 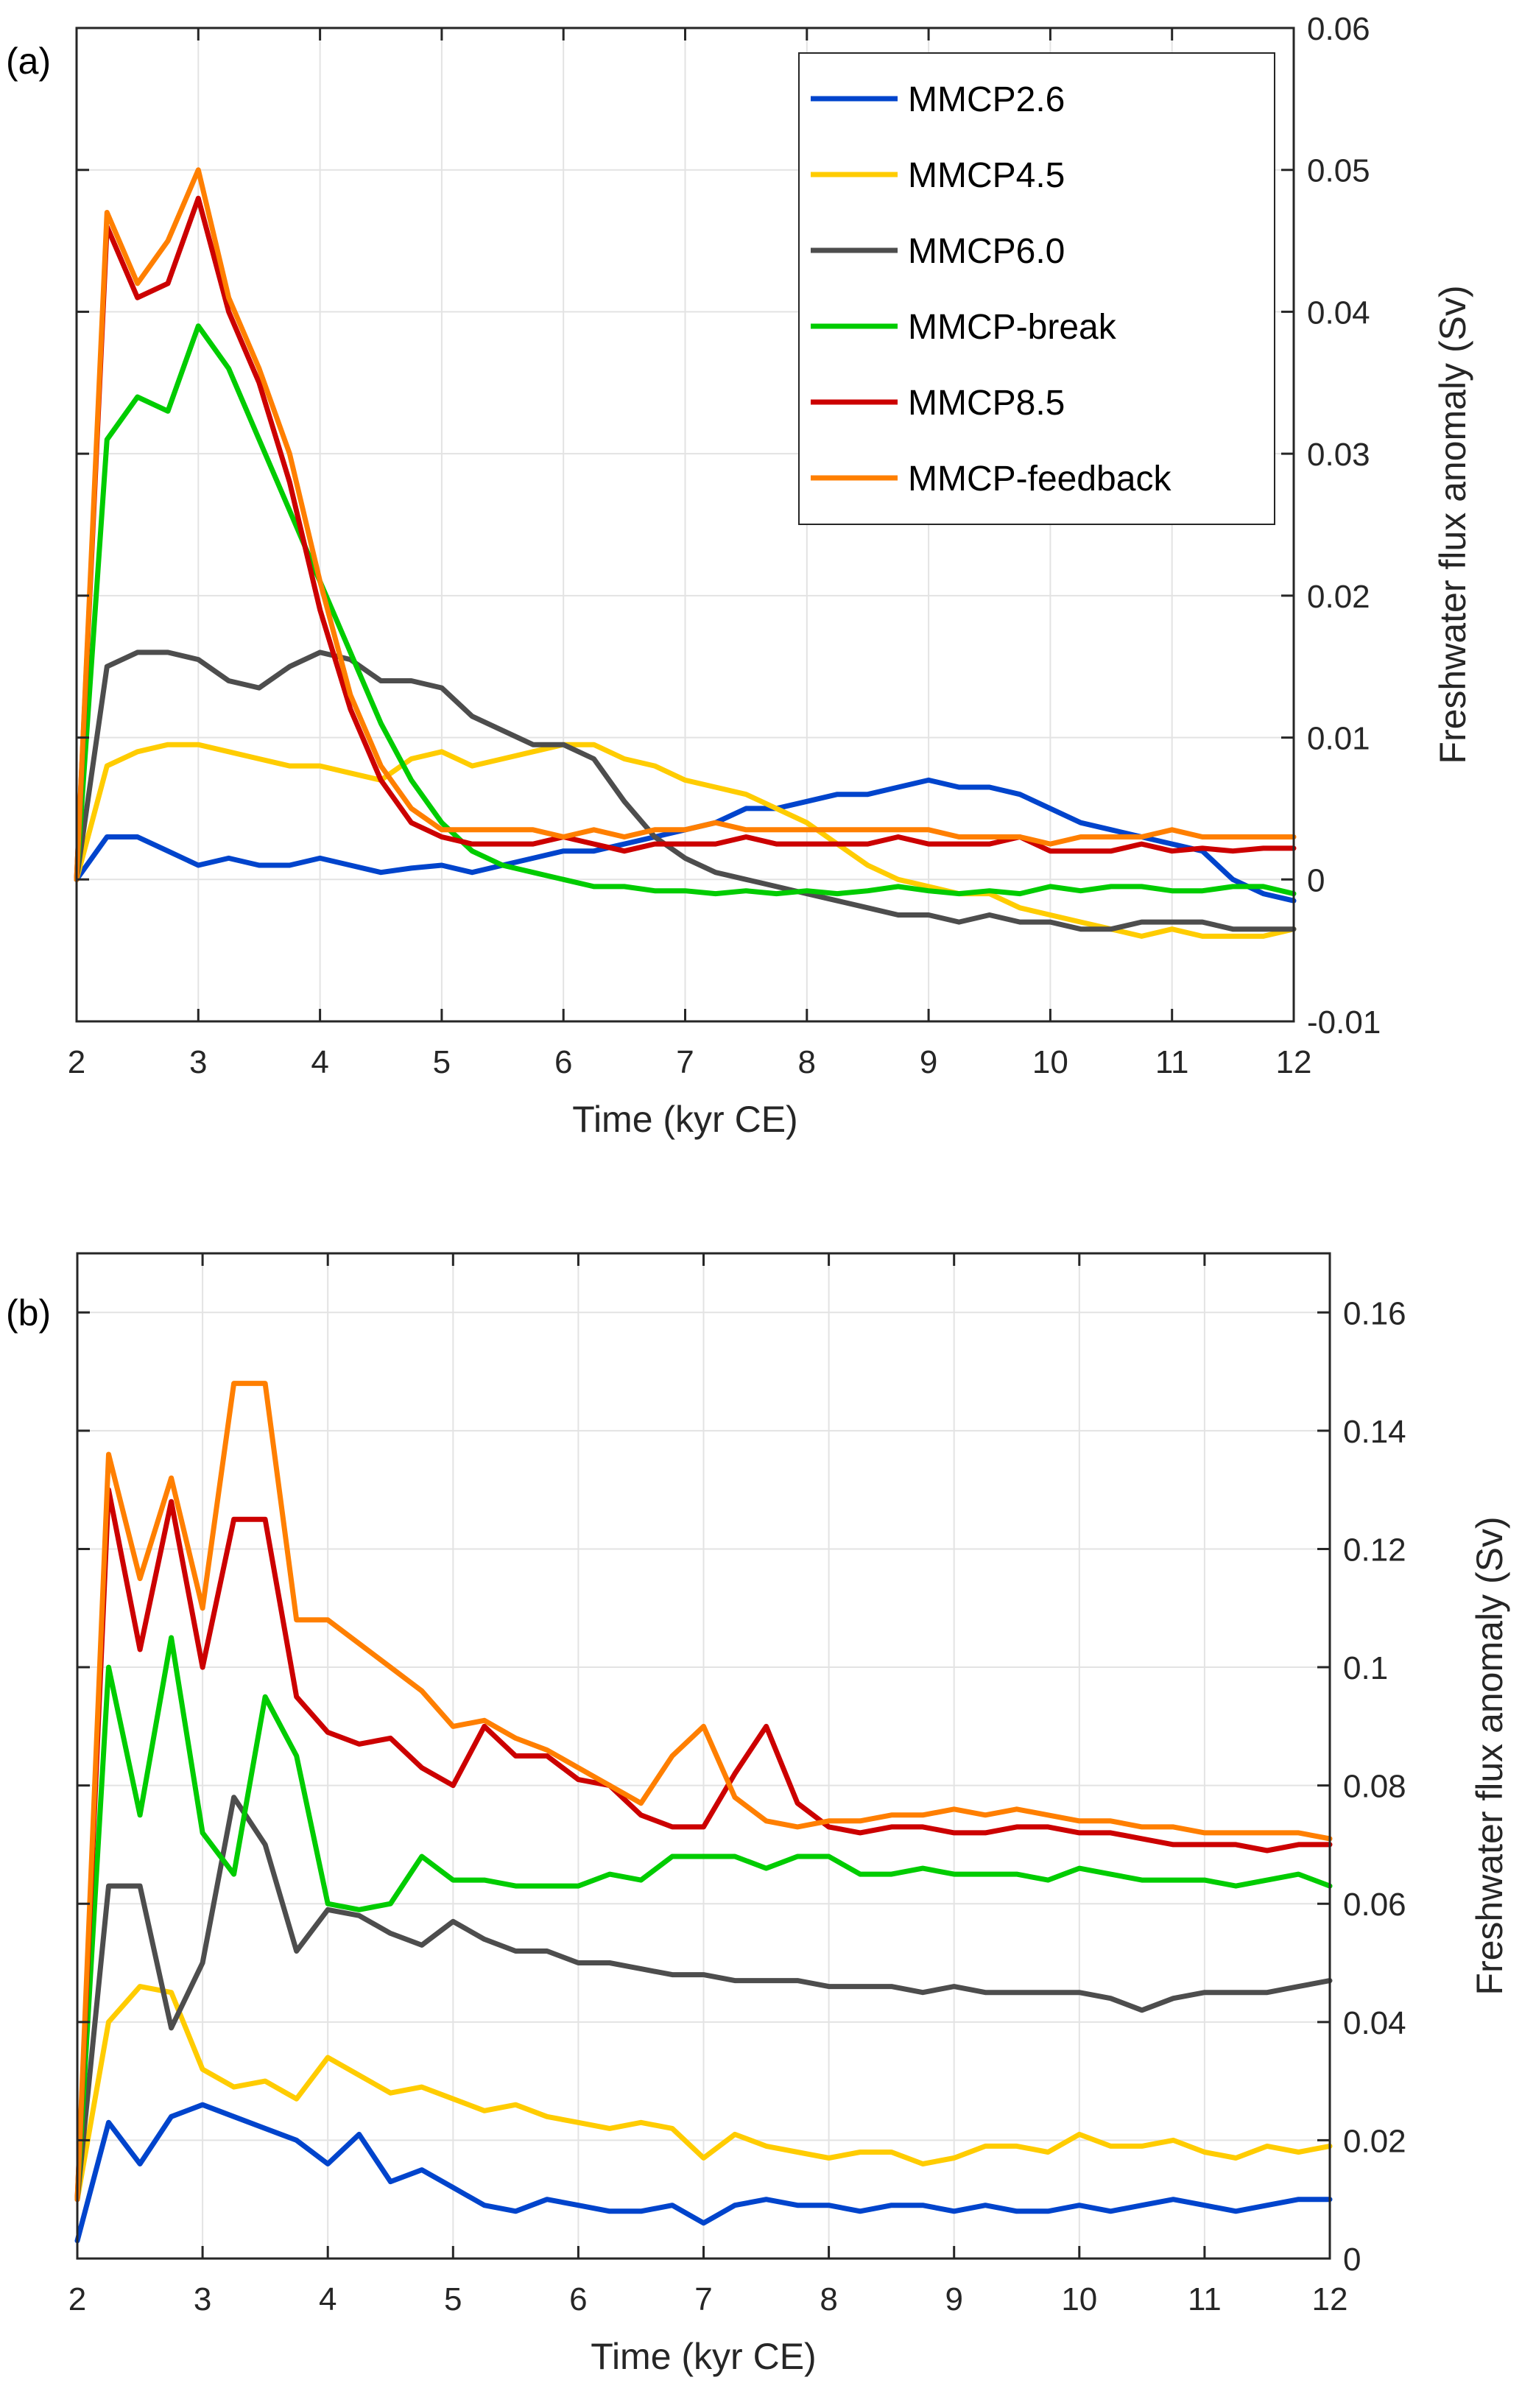 What do you see at coordinates (1338, 455) in the screenshot?
I see `y-tick-label: 0.03` at bounding box center [1338, 455].